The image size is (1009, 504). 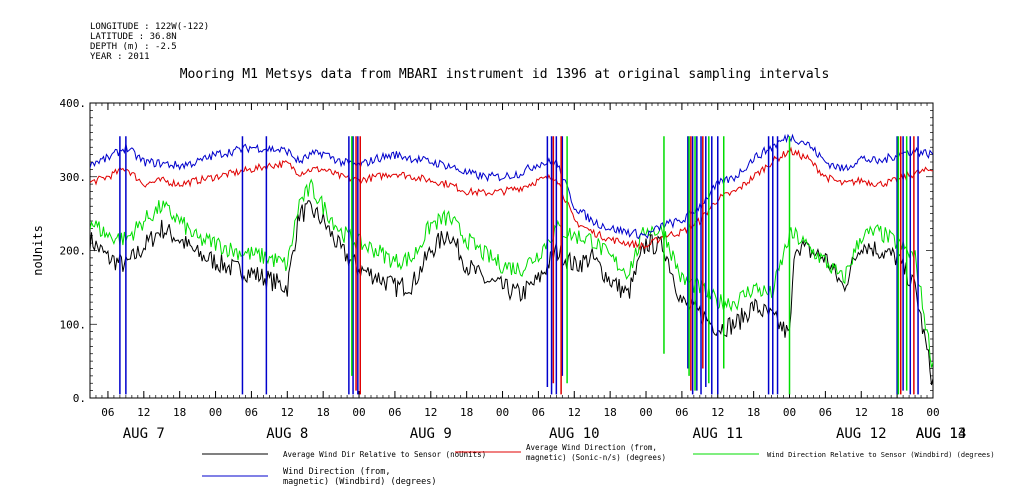 What do you see at coordinates (73, 324) in the screenshot?
I see `y-tick-label: 100.` at bounding box center [73, 324].